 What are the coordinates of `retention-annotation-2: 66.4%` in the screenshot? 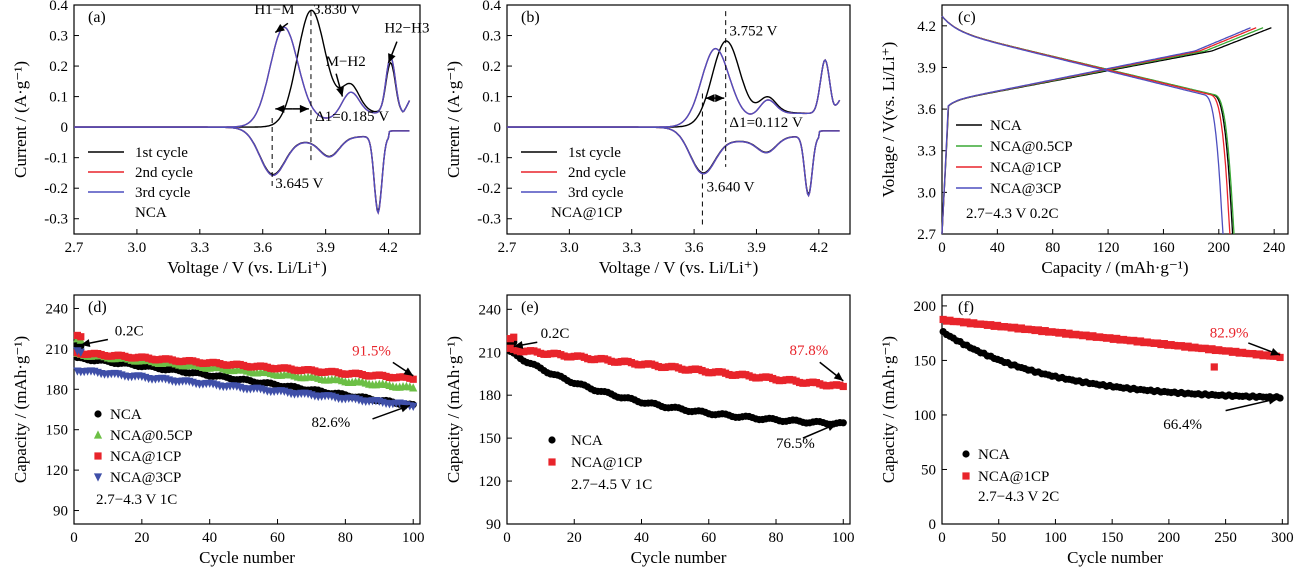 It's located at (1182, 425).